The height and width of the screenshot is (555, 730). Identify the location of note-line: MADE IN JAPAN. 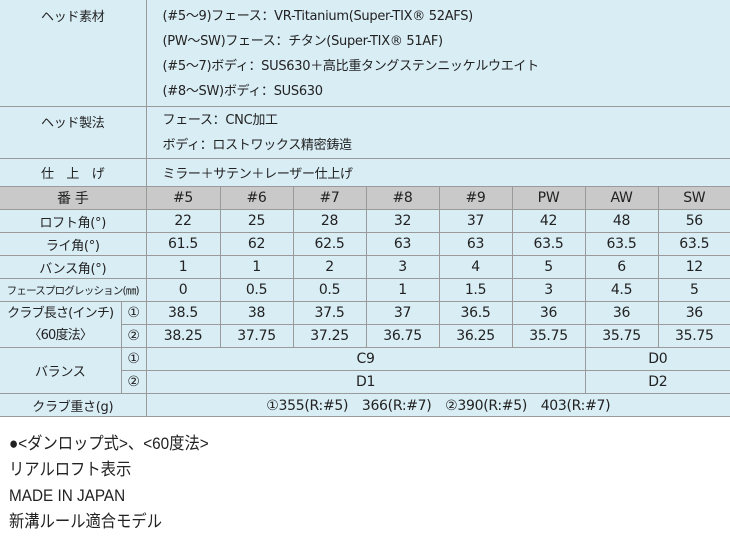
(67, 495).